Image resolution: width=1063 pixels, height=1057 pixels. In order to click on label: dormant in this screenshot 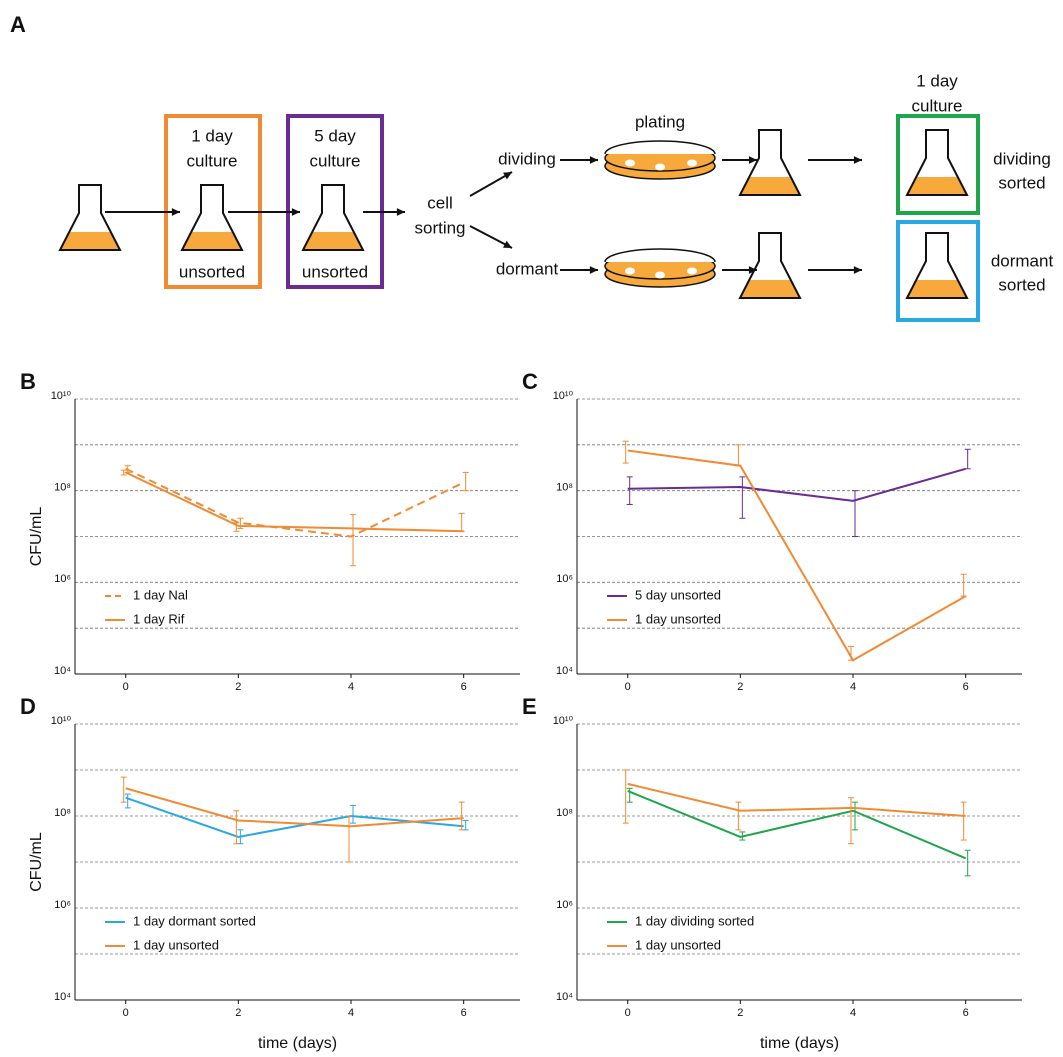, I will do `click(527, 268)`.